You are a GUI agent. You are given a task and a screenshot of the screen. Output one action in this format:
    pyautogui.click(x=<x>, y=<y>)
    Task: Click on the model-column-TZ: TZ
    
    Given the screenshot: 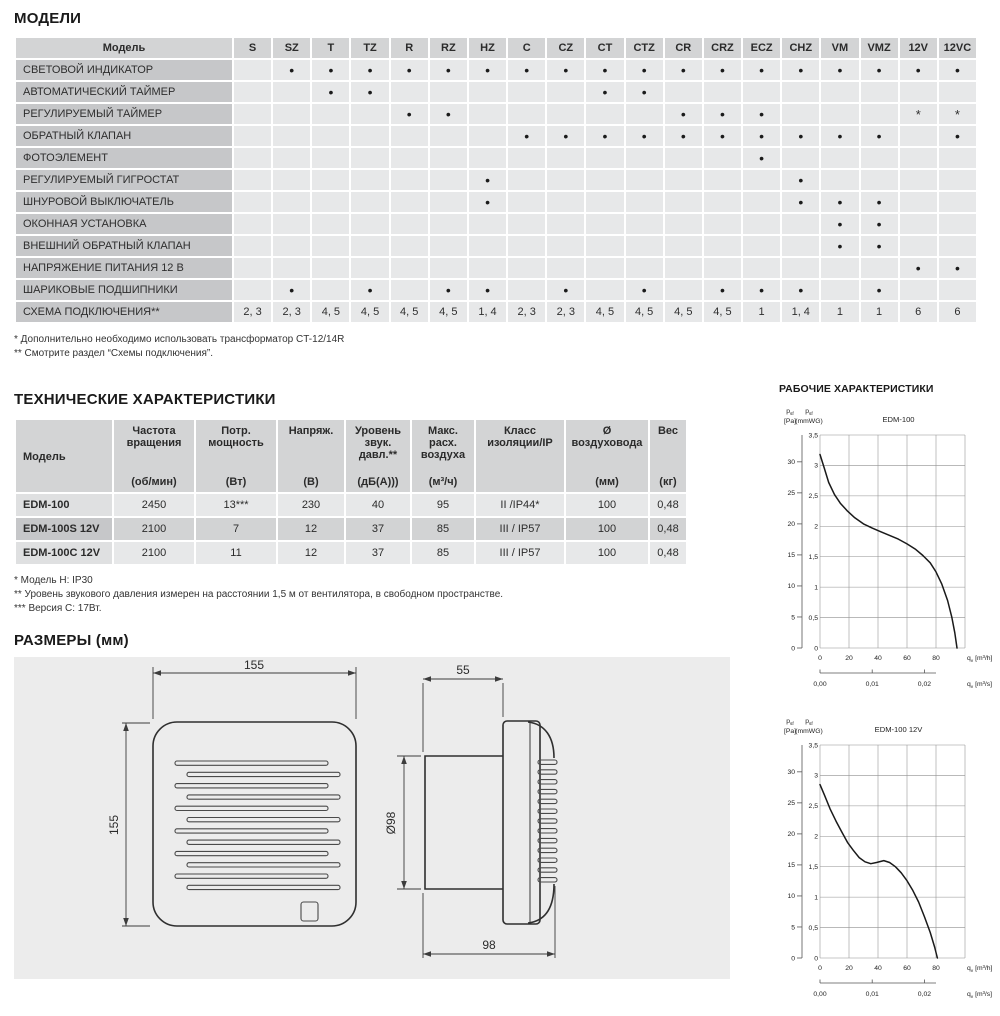 What is the action you would take?
    pyautogui.click(x=370, y=48)
    